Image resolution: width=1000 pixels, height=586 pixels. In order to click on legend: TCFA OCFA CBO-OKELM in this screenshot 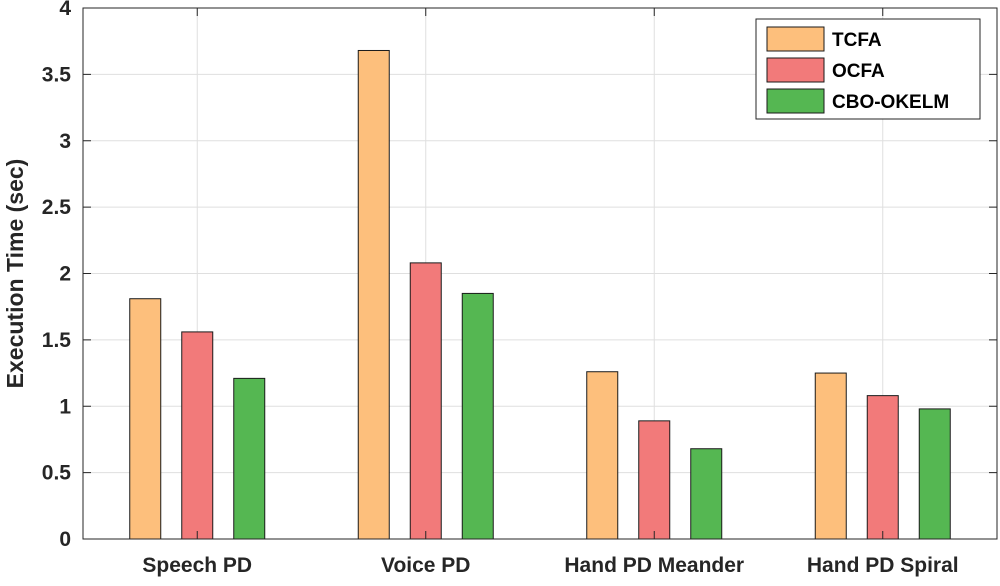, I will do `click(868, 69)`.